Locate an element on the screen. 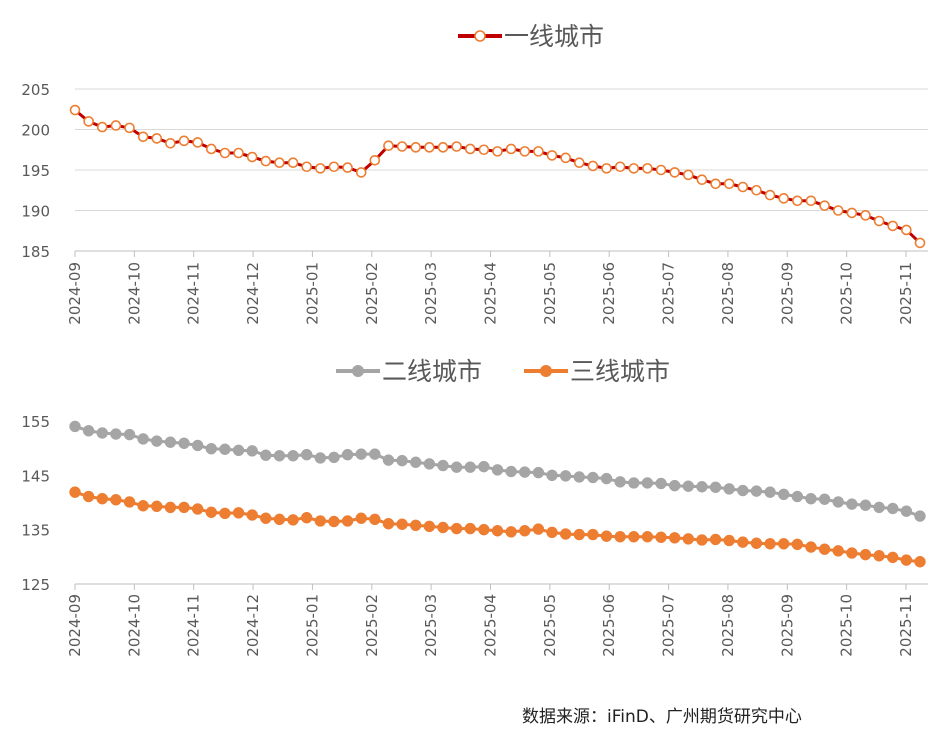 This screenshot has width=946, height=741. legend-label: 三线城市 is located at coordinates (620, 371).